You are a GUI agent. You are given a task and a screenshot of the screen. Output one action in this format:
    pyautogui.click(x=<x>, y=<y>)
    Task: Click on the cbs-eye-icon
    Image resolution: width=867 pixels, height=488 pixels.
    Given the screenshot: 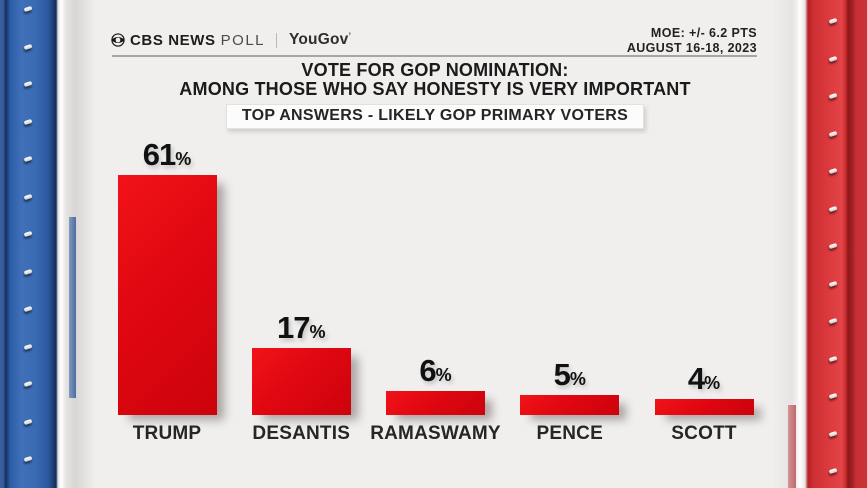 What is the action you would take?
    pyautogui.click(x=118, y=40)
    